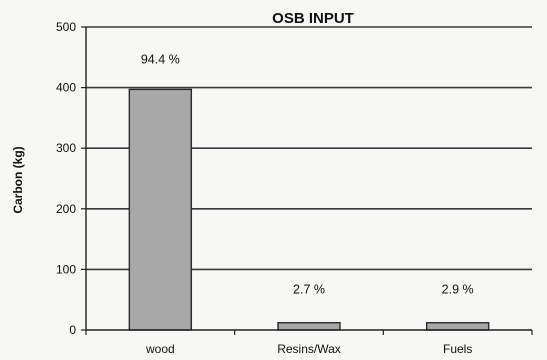  I want to click on y-tick-label-200: 200, so click(66, 209).